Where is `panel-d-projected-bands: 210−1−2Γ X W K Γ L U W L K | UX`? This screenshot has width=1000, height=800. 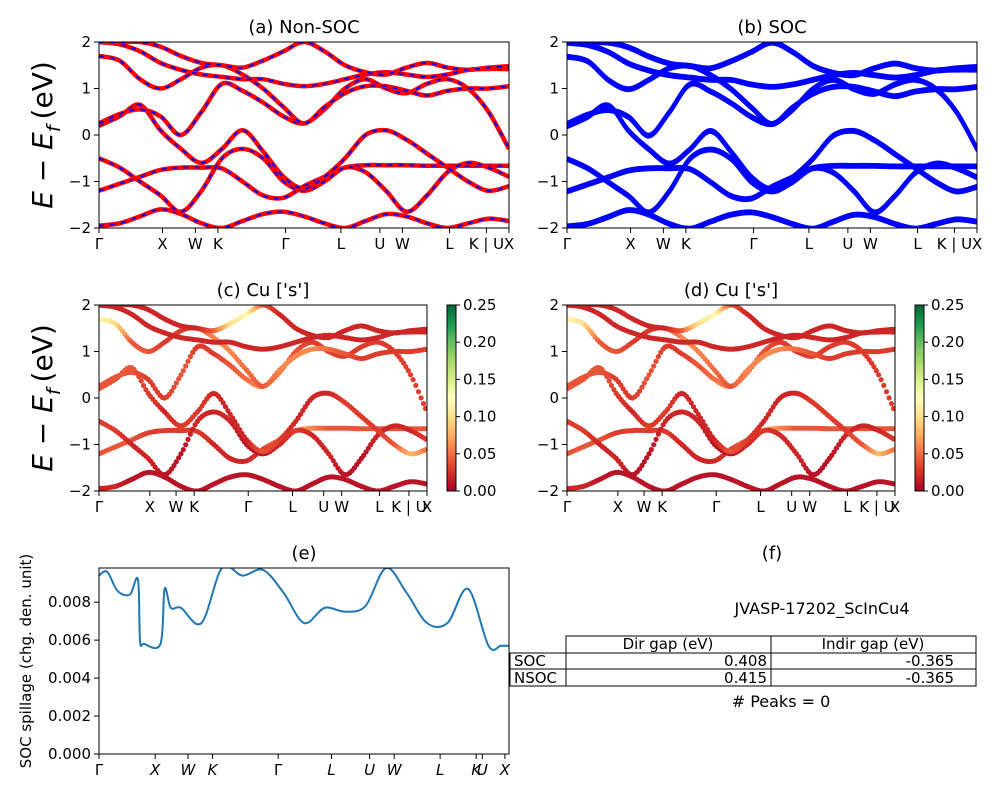 panel-d-projected-bands: 210−1−2Γ X W K Γ L U W L K | UX is located at coordinates (718, 406).